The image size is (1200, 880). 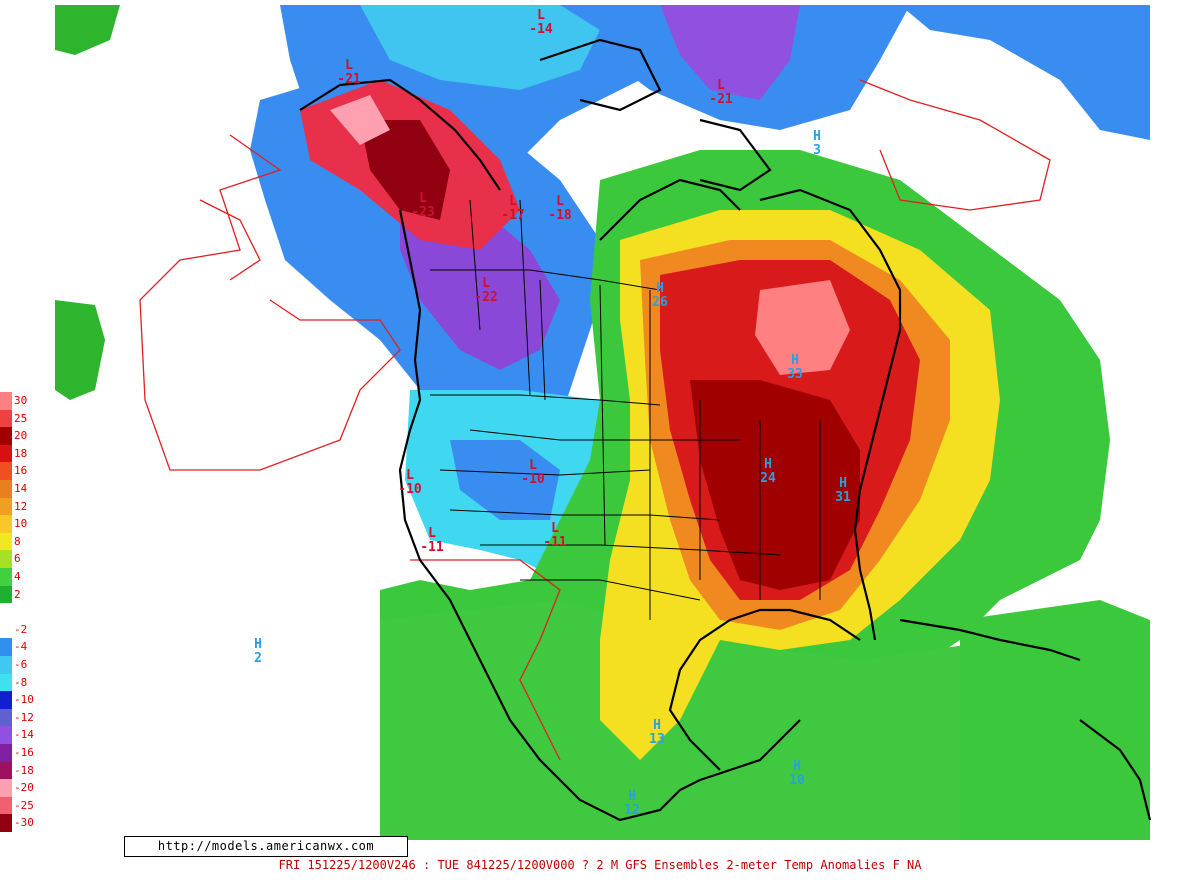 I want to click on low-value: -14, so click(x=541, y=29).